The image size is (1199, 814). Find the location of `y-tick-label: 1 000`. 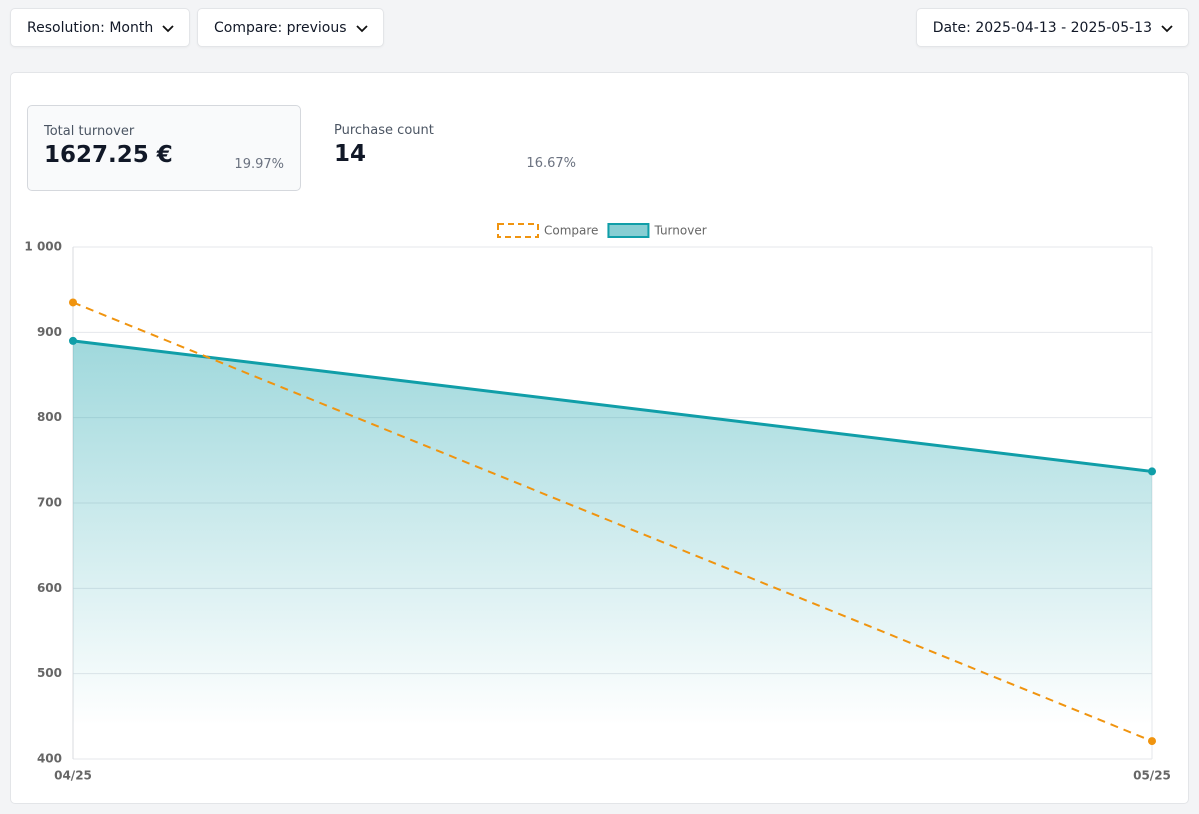

y-tick-label: 1 000 is located at coordinates (43, 247).